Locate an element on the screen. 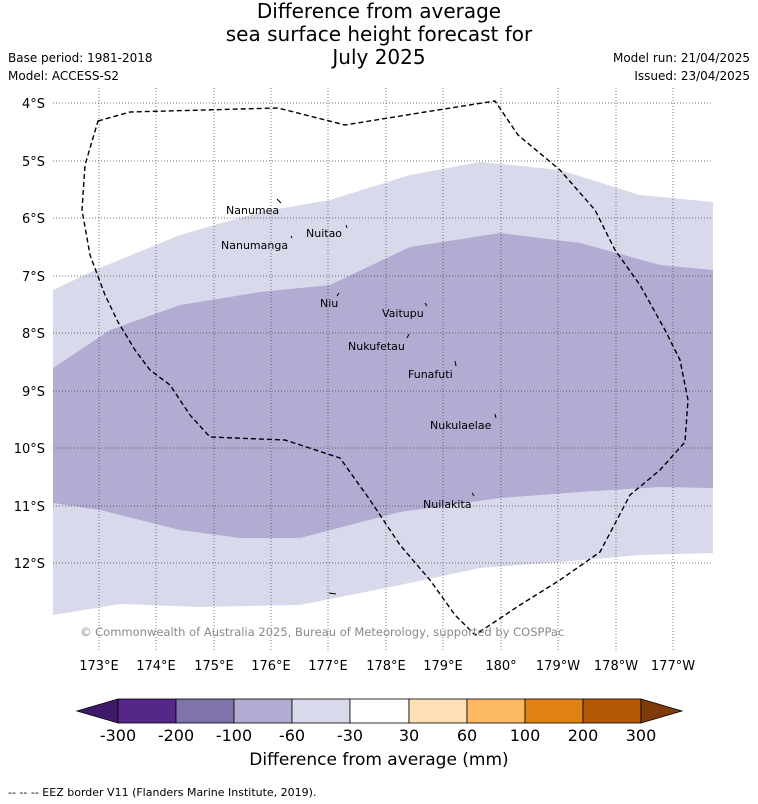  lon-label: 173°E is located at coordinates (99, 666).